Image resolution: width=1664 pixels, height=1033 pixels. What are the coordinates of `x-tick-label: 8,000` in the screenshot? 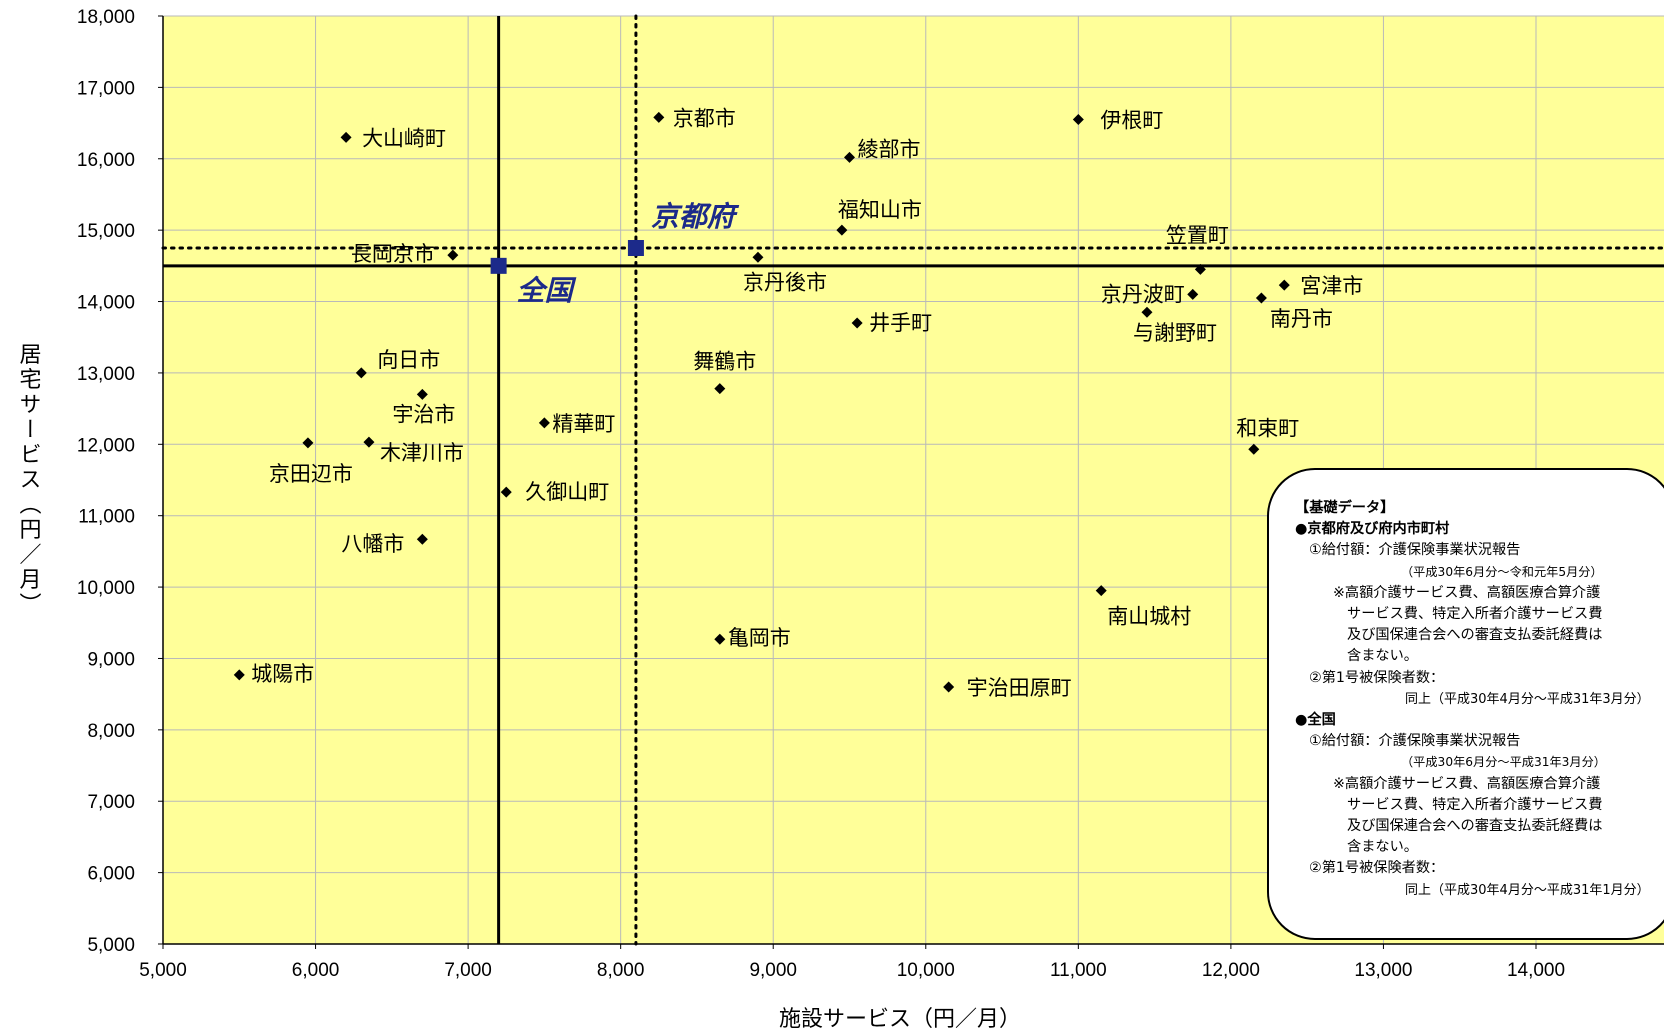 It's located at (621, 970).